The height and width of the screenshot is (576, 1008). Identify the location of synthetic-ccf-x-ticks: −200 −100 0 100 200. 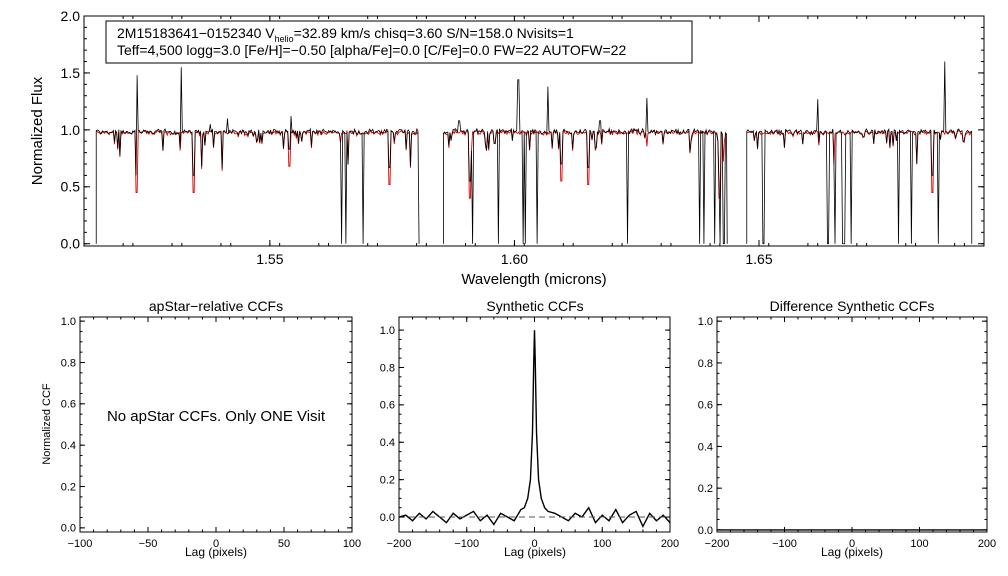
(533, 433).